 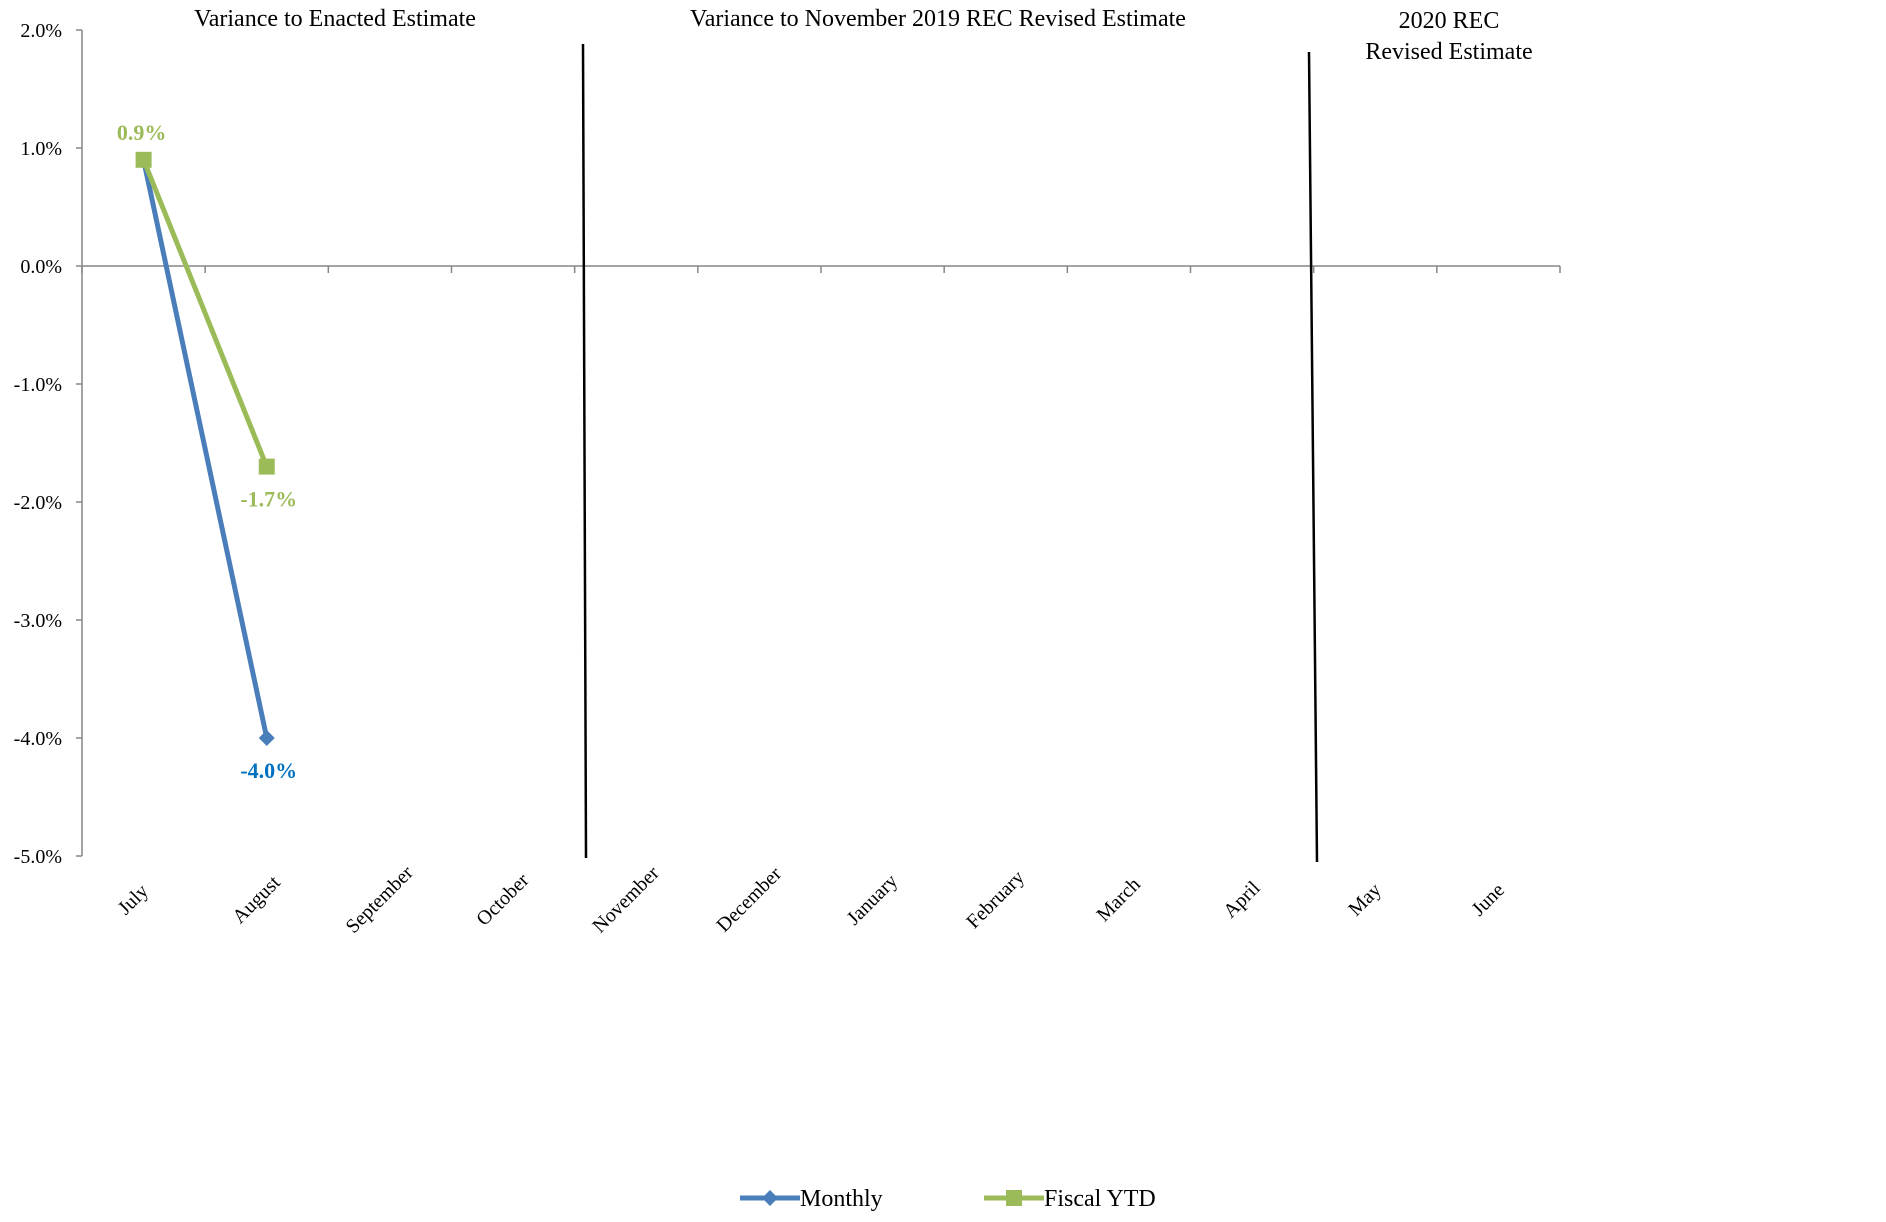 What do you see at coordinates (1242, 900) in the screenshot?
I see `x-tick-label: April` at bounding box center [1242, 900].